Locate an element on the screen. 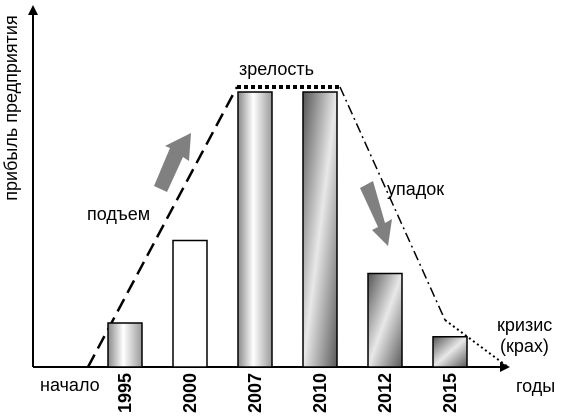 The width and height of the screenshot is (570, 418). bar-2012 is located at coordinates (385, 320).